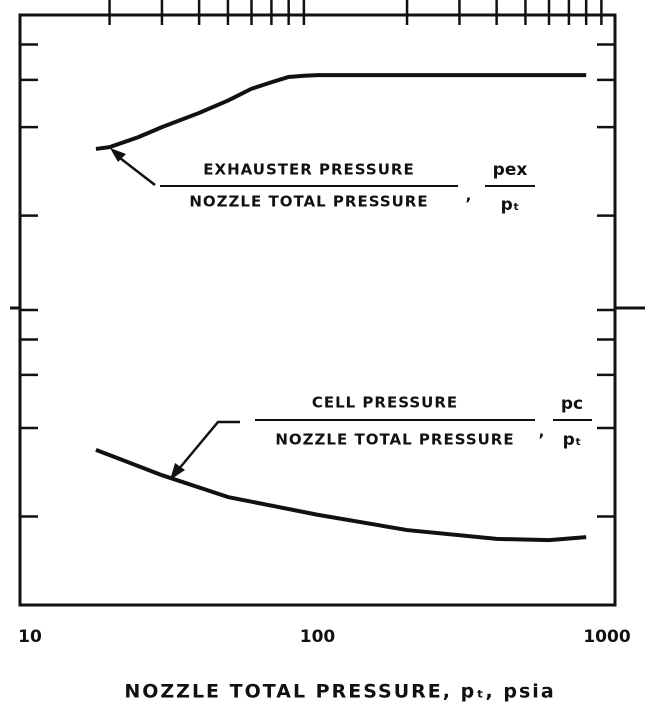 This screenshot has height=717, width=660. Describe the element at coordinates (339, 692) in the screenshot. I see `x-axis-label: NOZZLE TOTAL PRESSURE, pₜ, psia` at that location.